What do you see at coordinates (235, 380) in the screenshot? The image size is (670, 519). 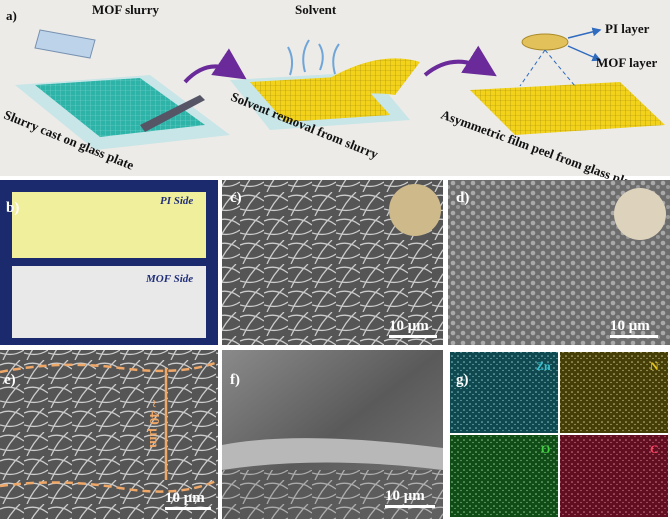 I see `panel-label: f)` at bounding box center [235, 380].